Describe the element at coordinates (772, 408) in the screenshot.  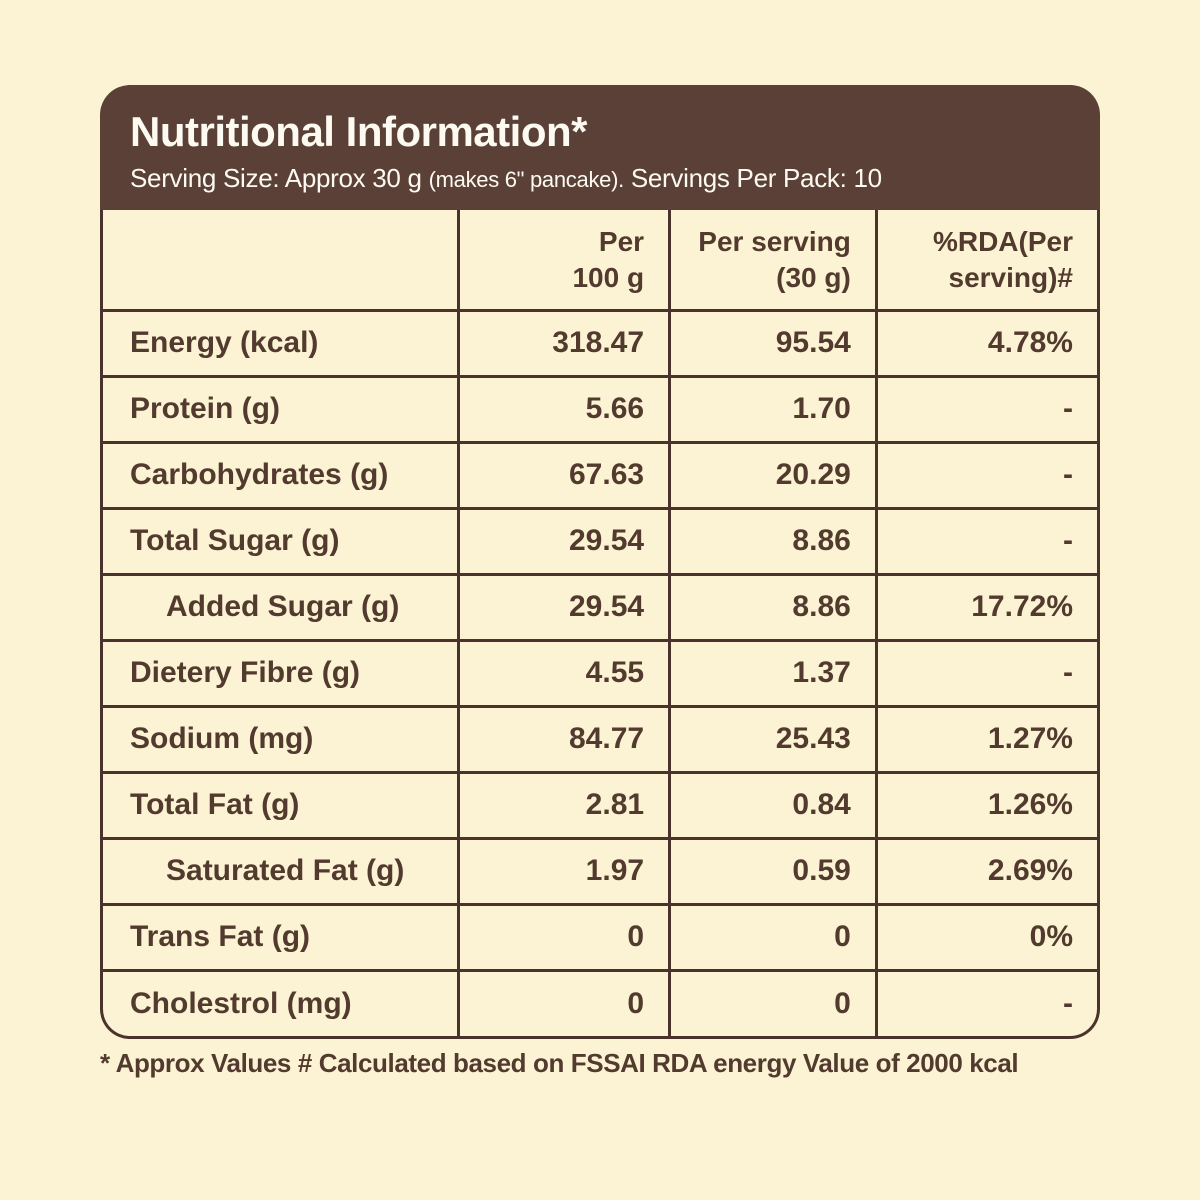
I see `per-serving-cell: 1.70` at that location.